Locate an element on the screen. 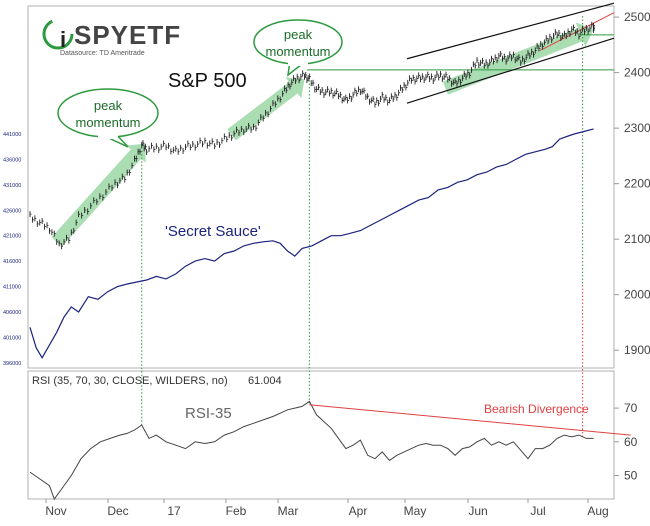  left-axis-tick-label: 416000 is located at coordinates (12, 262).